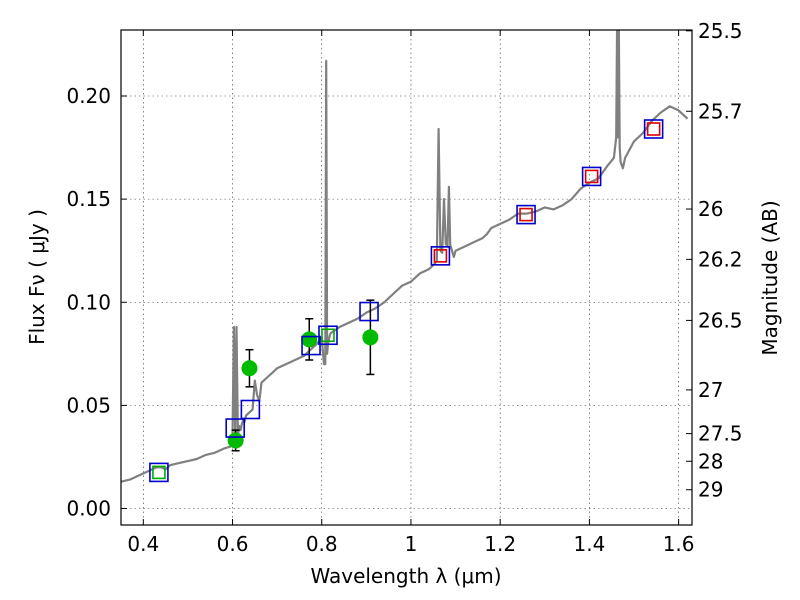  What do you see at coordinates (500, 544) in the screenshot?
I see `x-tick-label: 1.2` at bounding box center [500, 544].